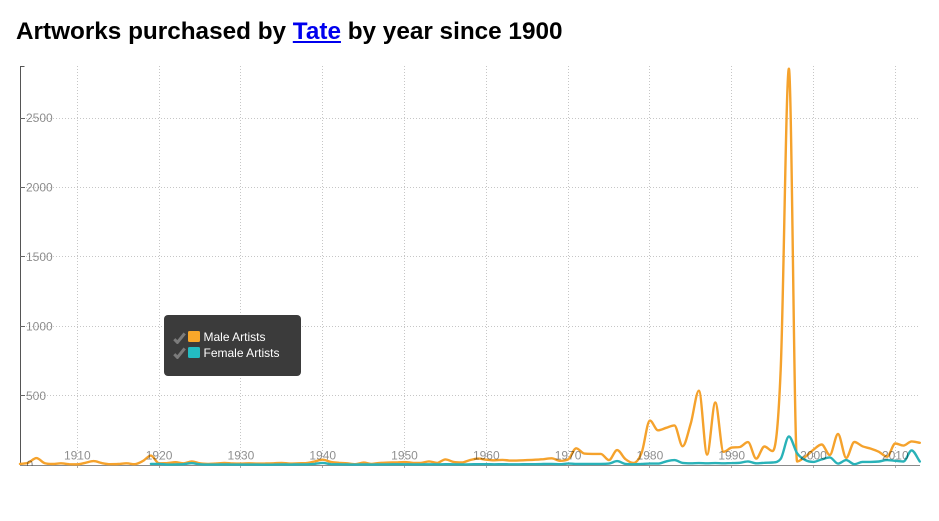 This screenshot has height=521, width=939. What do you see at coordinates (30, 465) in the screenshot?
I see `svg-text: 0` at bounding box center [30, 465].